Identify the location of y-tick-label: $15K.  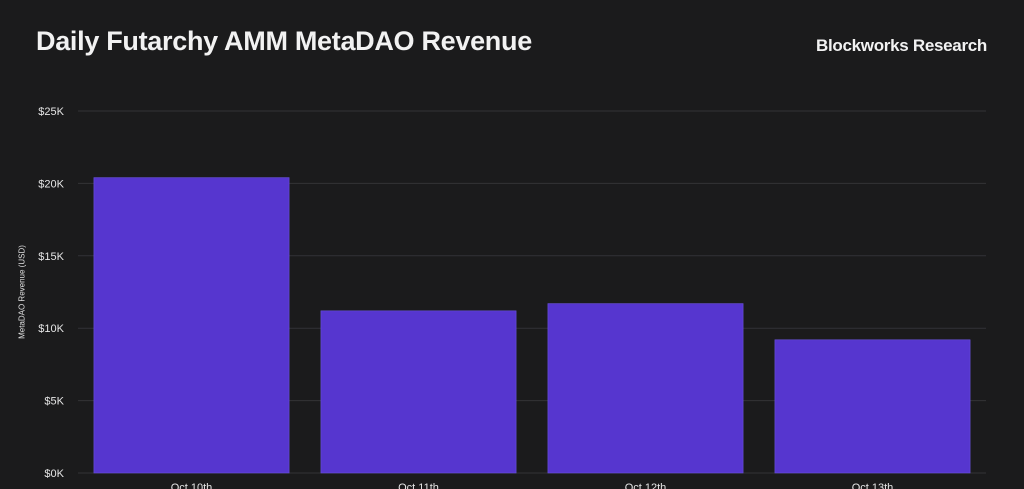
(51, 257).